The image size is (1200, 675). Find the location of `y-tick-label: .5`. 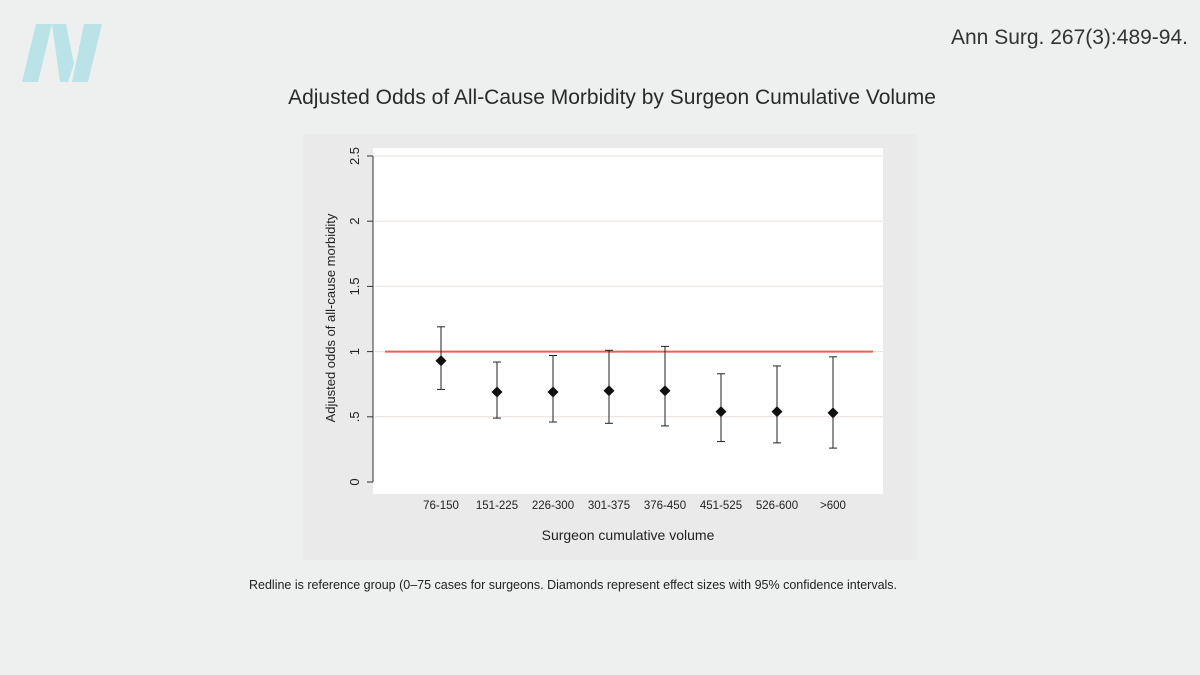

y-tick-label: .5 is located at coordinates (354, 416).